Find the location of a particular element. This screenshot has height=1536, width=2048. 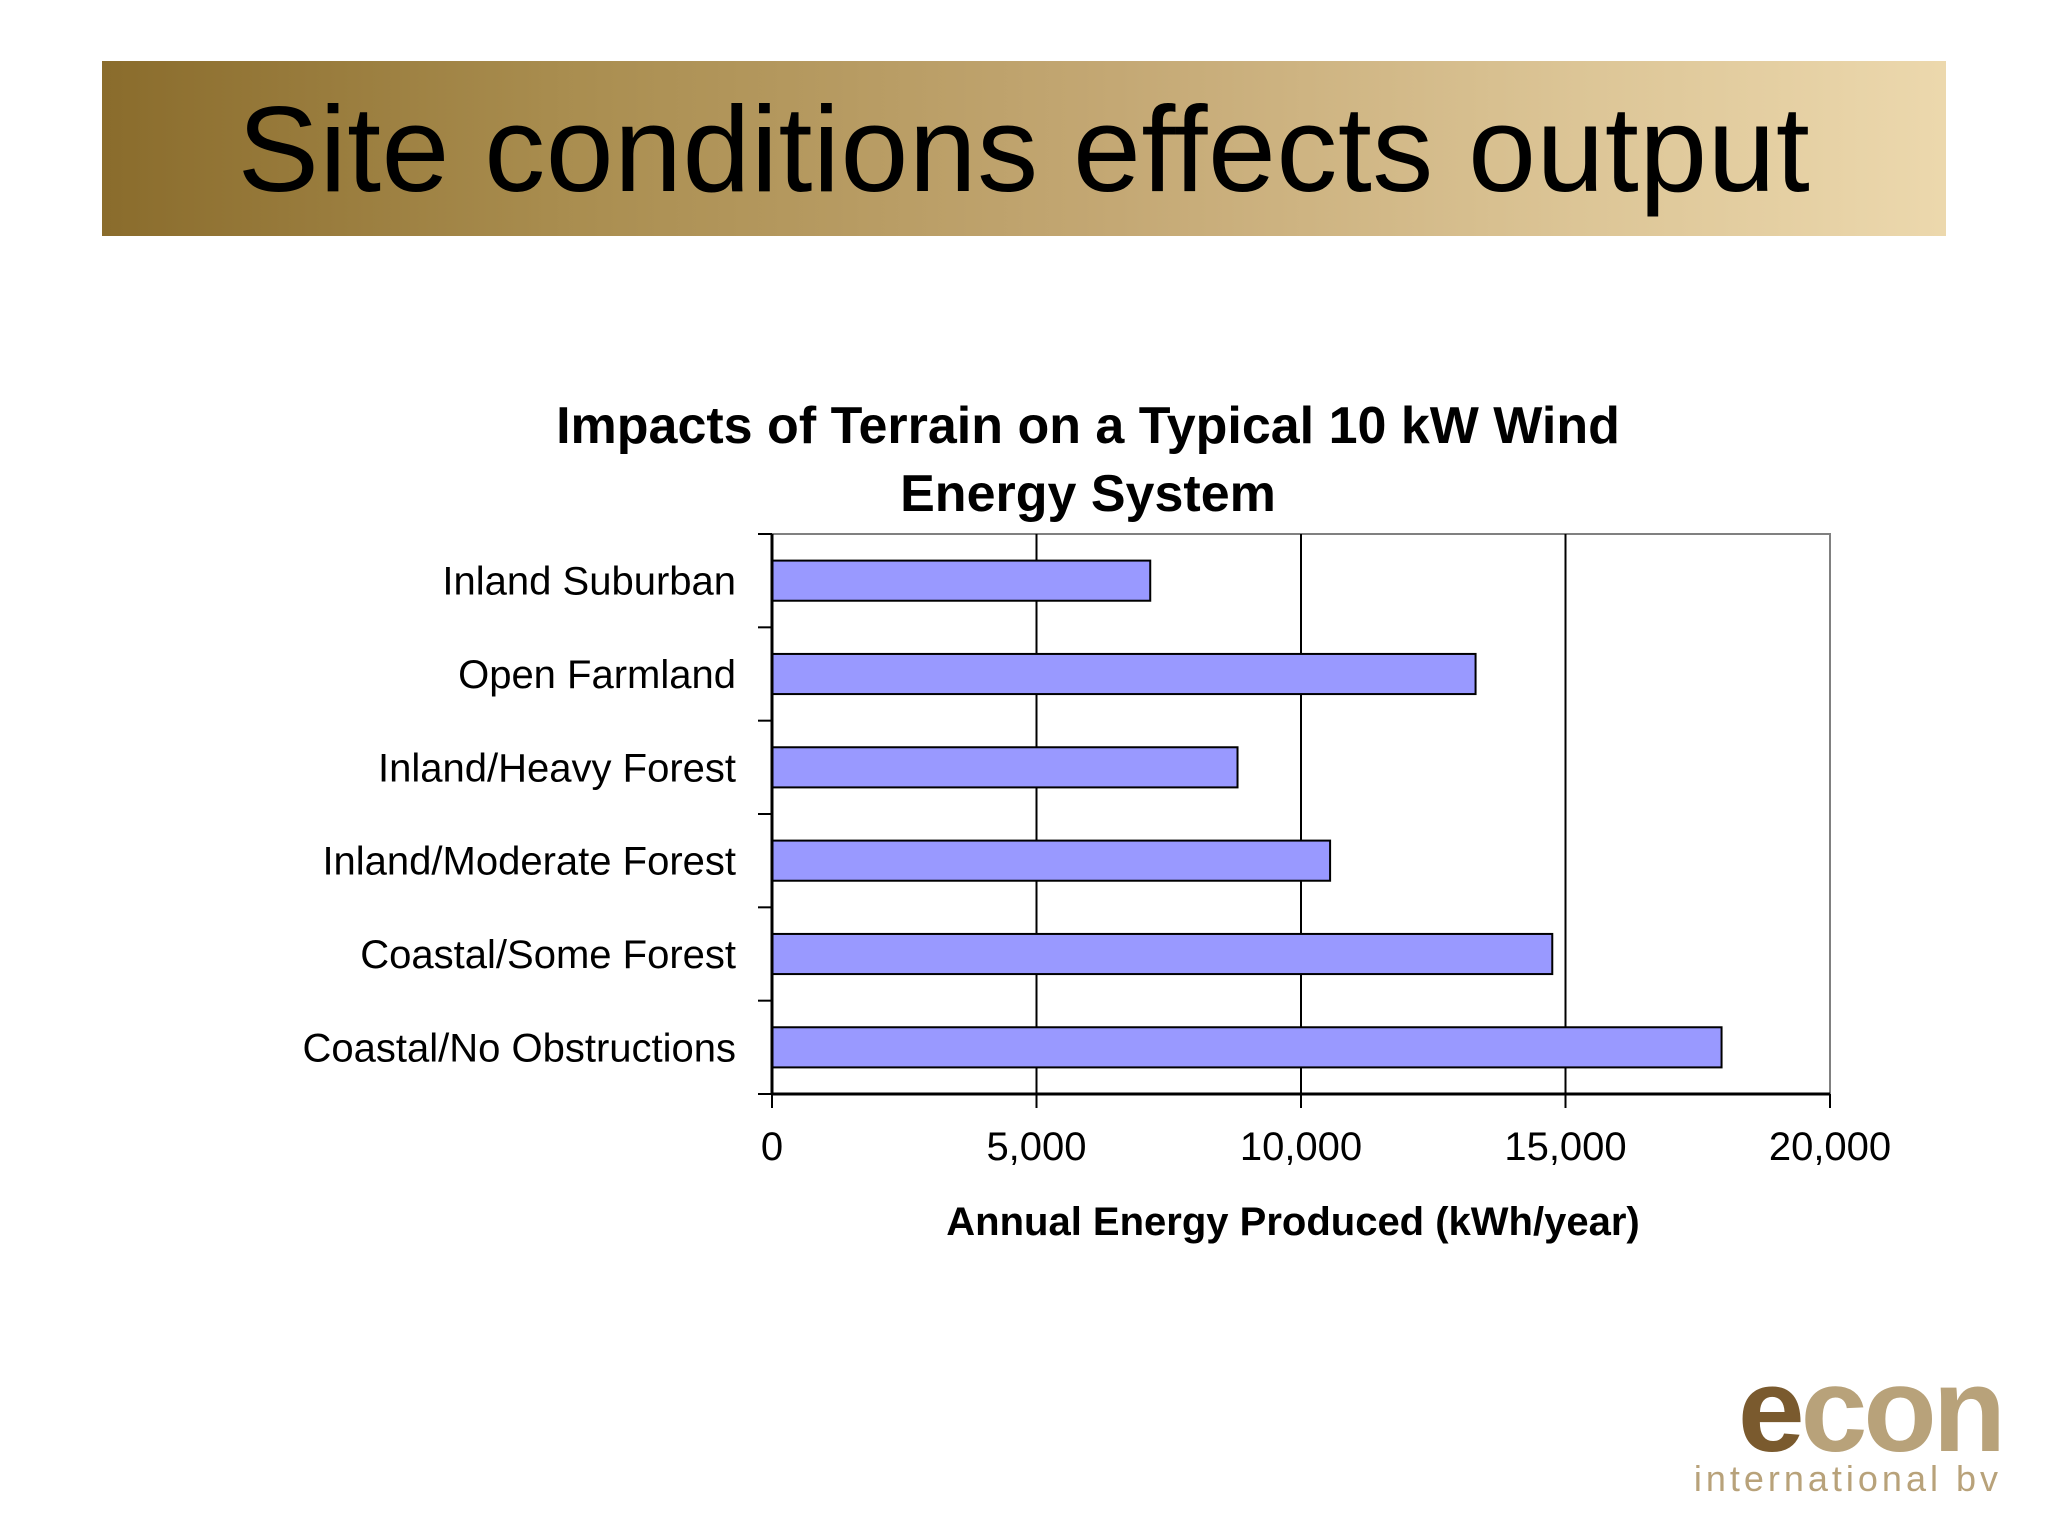

category-label: Coastal/No Obstructions is located at coordinates (519, 1048).